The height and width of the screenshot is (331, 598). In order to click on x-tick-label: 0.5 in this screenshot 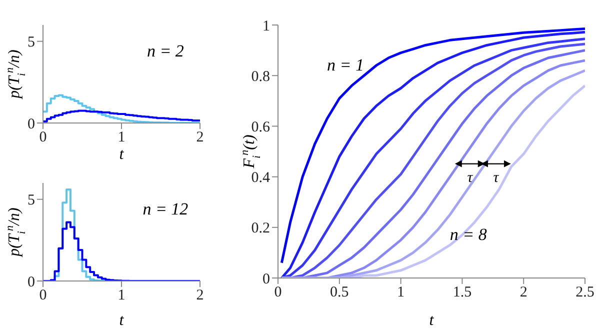, I will do `click(339, 292)`.